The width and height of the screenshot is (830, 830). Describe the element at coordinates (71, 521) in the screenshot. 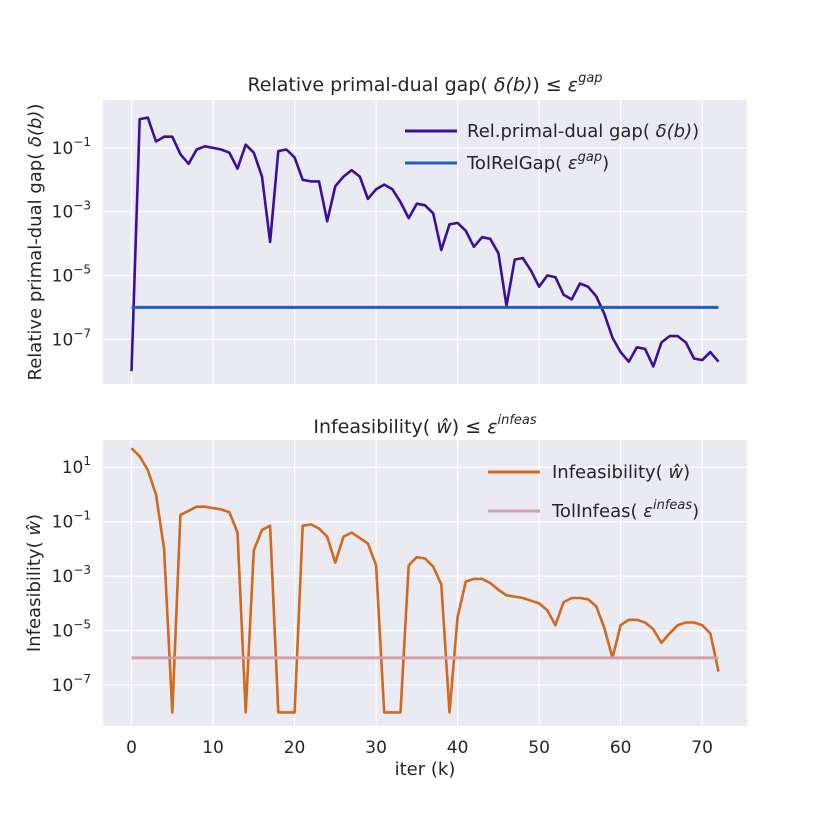

I see `bottom-y-tick-label: 10⁻¹` at that location.